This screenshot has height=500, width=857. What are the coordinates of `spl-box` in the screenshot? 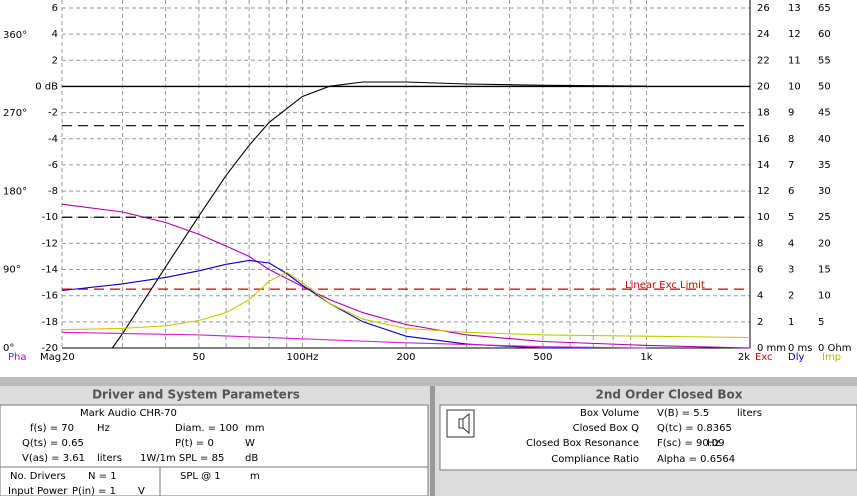 It's located at (294, 481).